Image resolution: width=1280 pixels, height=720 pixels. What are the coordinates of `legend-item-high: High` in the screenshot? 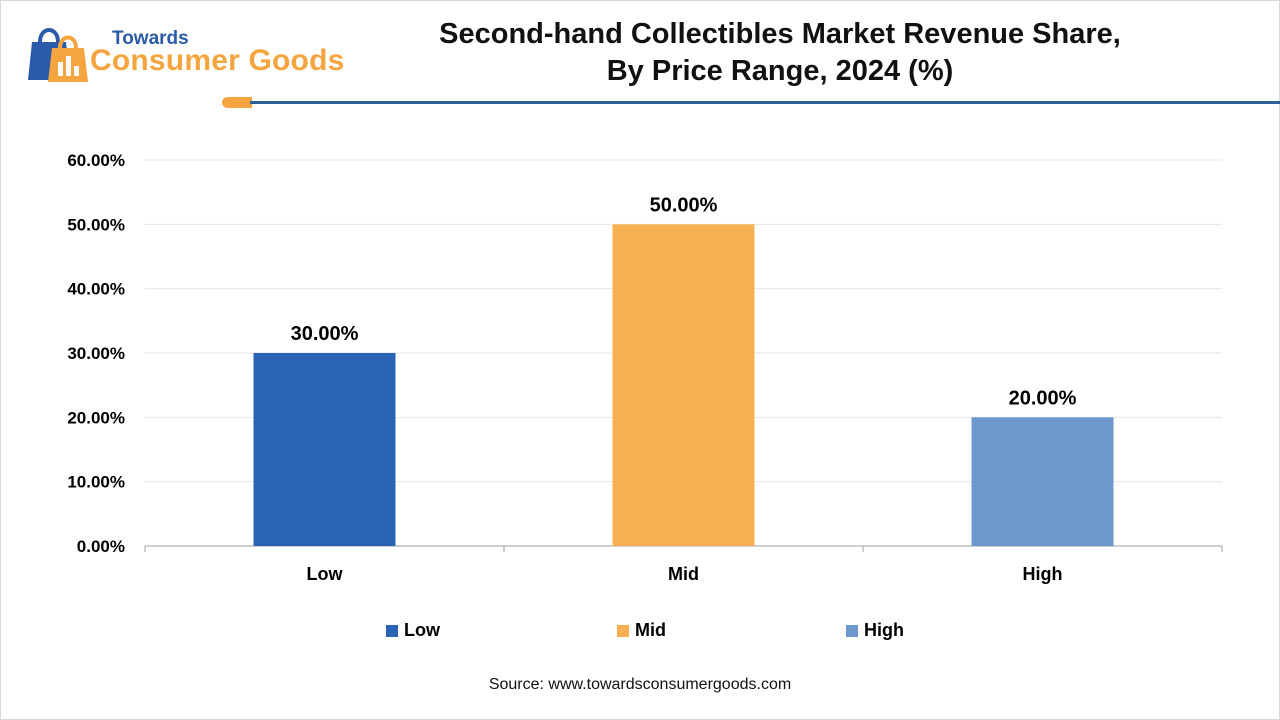 It's located at (875, 630).